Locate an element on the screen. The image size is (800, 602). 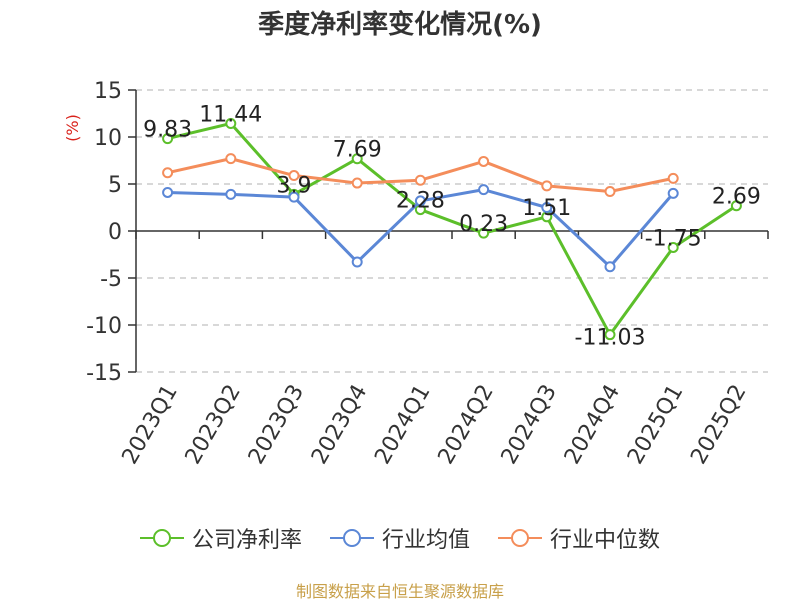
data-label: -11.03 is located at coordinates (610, 338).